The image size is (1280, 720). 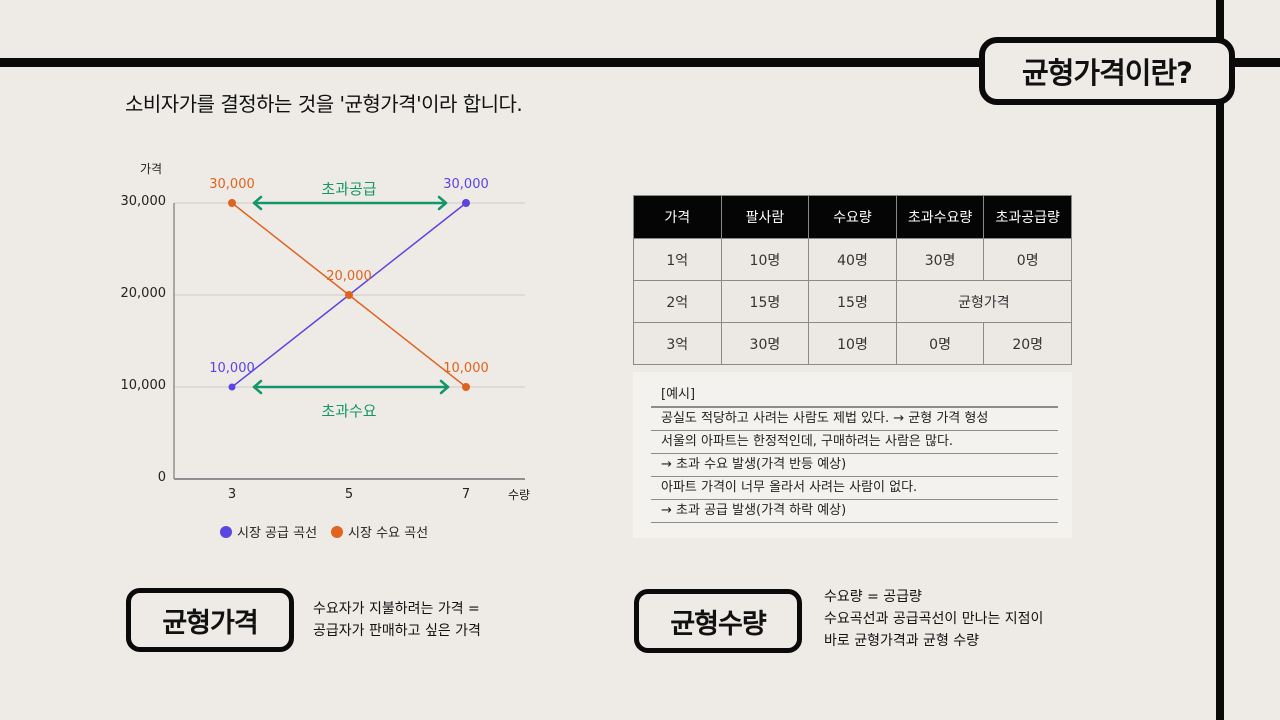 I want to click on legend-item-demand: 시장 수요 곡선, so click(x=379, y=531).